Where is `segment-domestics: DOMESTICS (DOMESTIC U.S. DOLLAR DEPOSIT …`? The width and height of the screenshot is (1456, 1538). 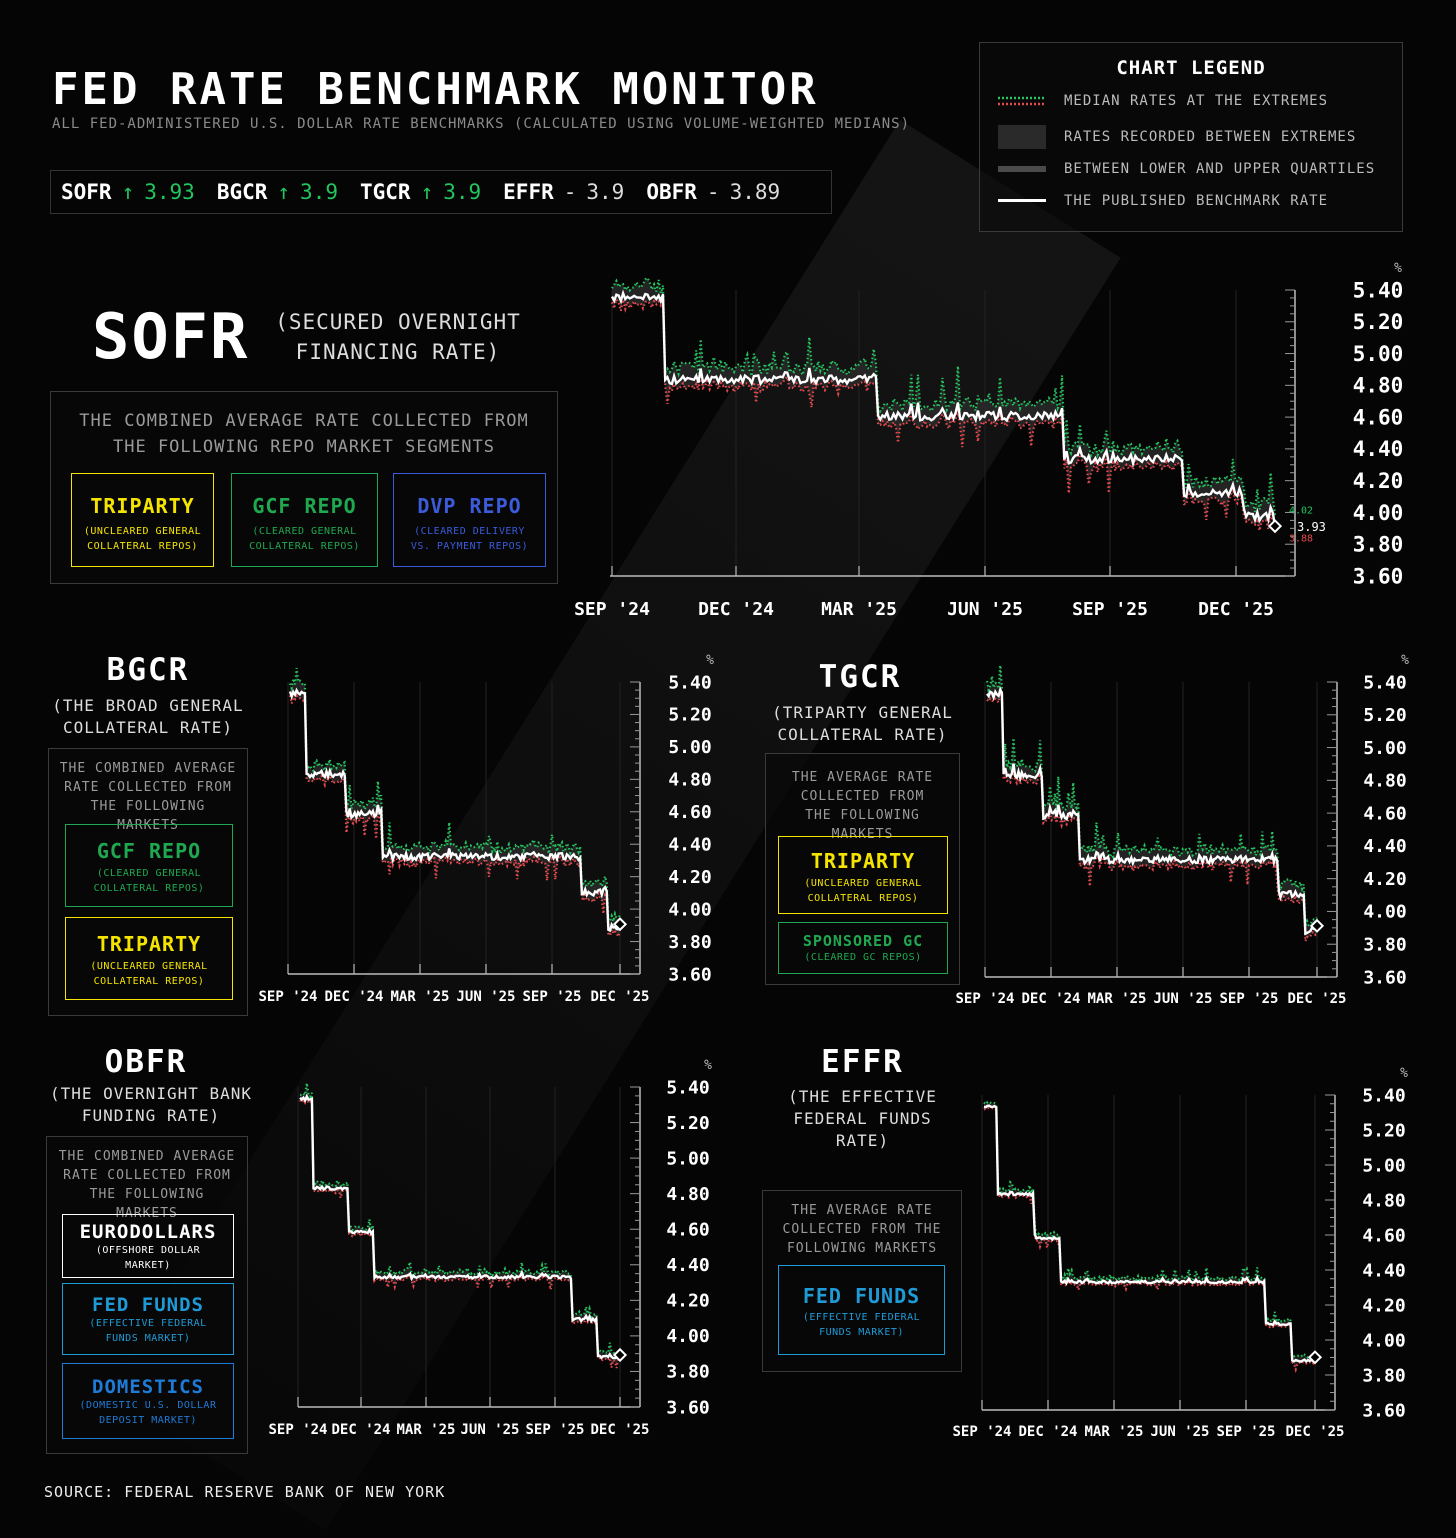 segment-domestics: DOMESTICS (DOMESTIC U.S. DOLLAR DEPOSIT … is located at coordinates (148, 1401).